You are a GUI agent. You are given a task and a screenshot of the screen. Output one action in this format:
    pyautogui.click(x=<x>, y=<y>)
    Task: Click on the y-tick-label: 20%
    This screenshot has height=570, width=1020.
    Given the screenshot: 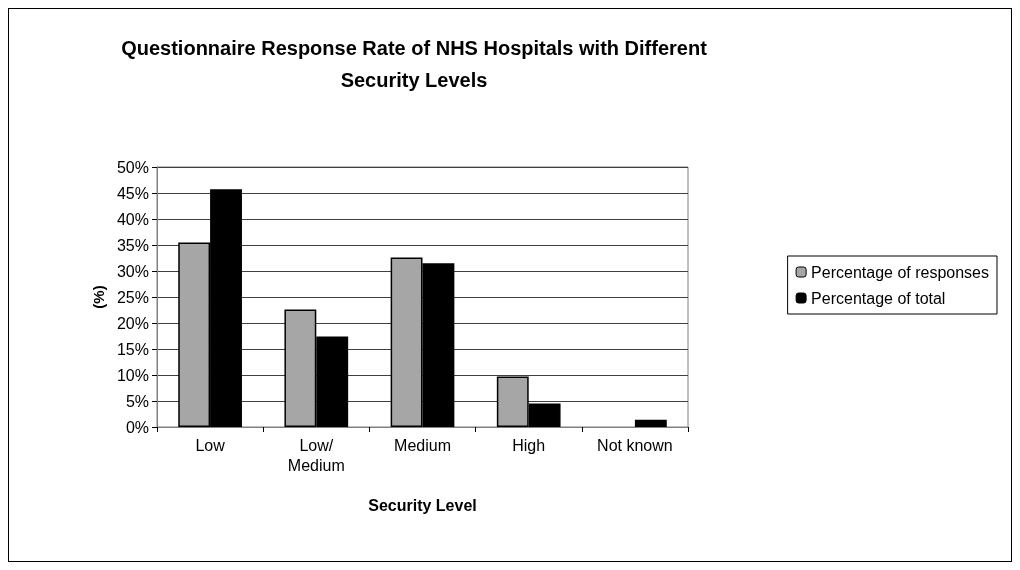 What is the action you would take?
    pyautogui.click(x=132, y=323)
    